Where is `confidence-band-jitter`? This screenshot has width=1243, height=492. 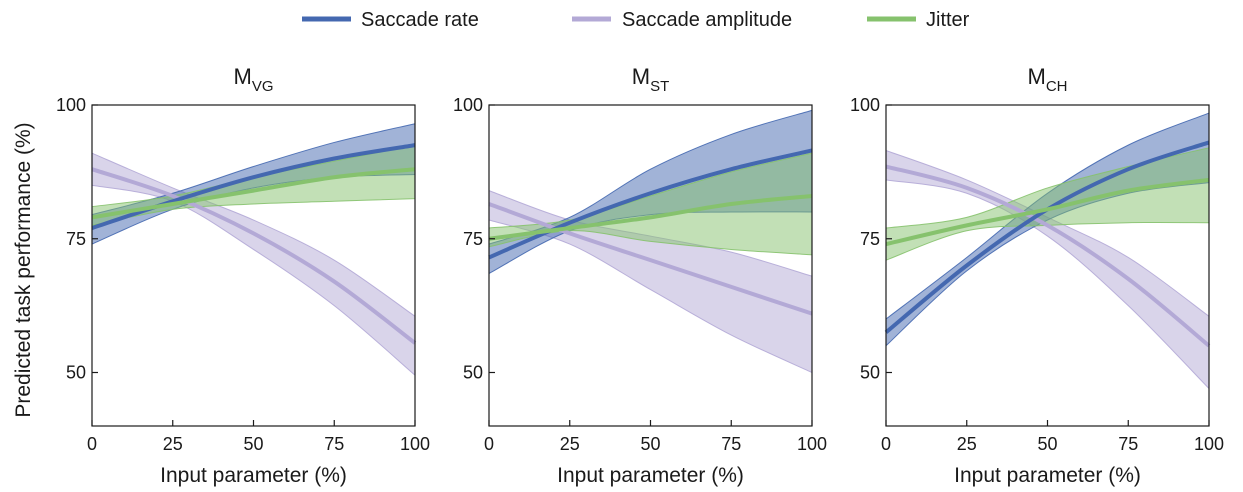
confidence-band-jitter is located at coordinates (1047, 204).